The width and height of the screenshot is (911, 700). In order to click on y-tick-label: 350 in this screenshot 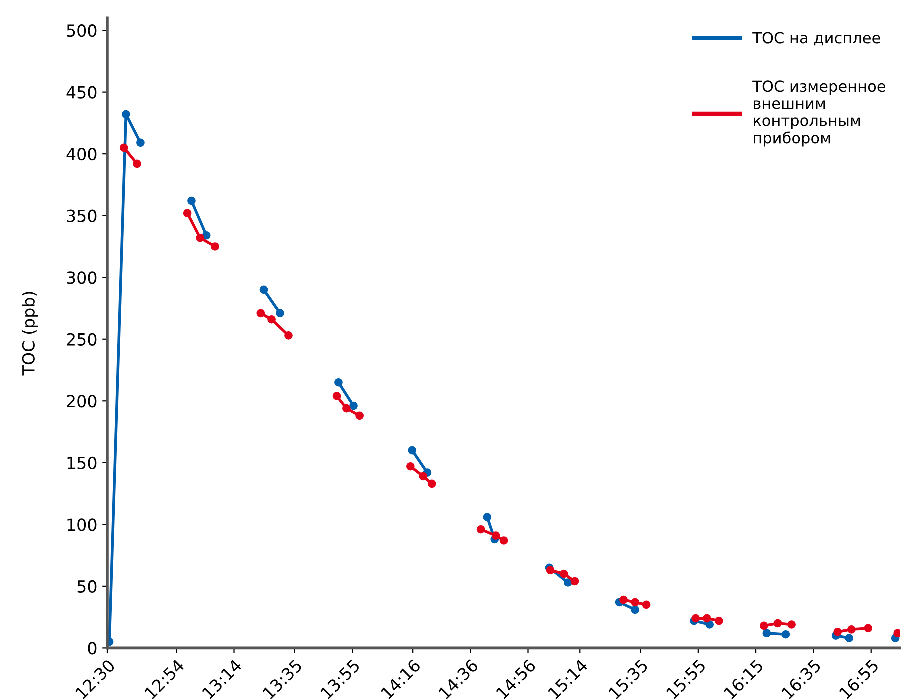, I will do `click(82, 216)`.